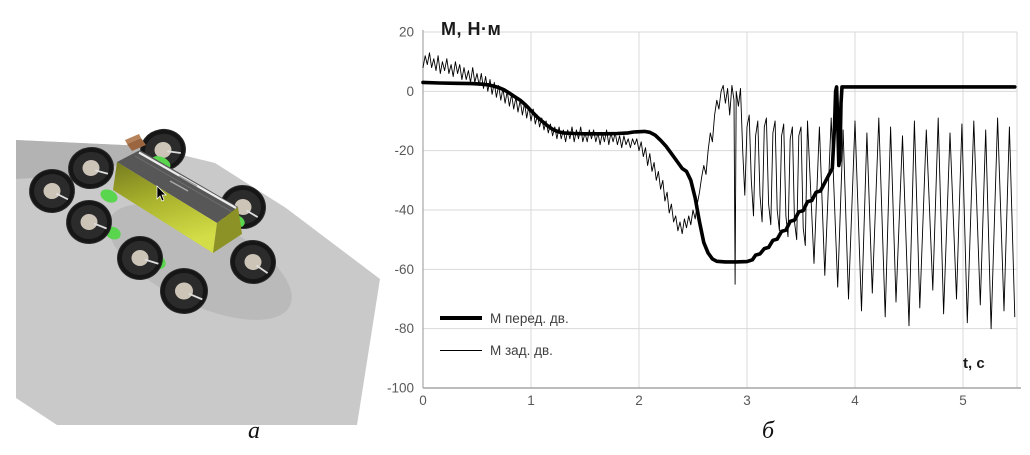 The width and height of the screenshot is (1030, 455). Describe the element at coordinates (404, 150) in the screenshot. I see `y-tick-label: -20` at that location.